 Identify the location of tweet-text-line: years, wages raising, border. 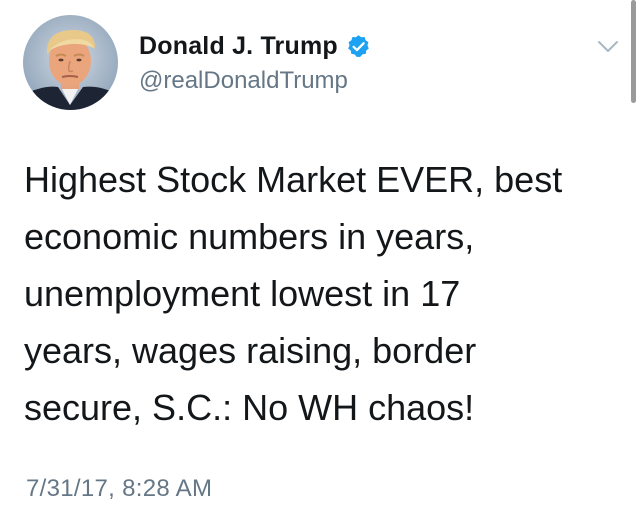
(250, 350).